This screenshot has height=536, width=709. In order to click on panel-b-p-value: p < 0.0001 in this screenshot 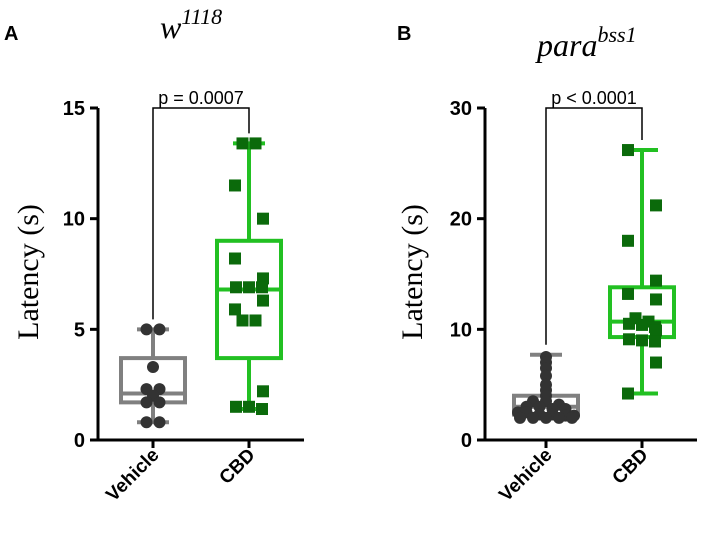, I will do `click(594, 98)`.